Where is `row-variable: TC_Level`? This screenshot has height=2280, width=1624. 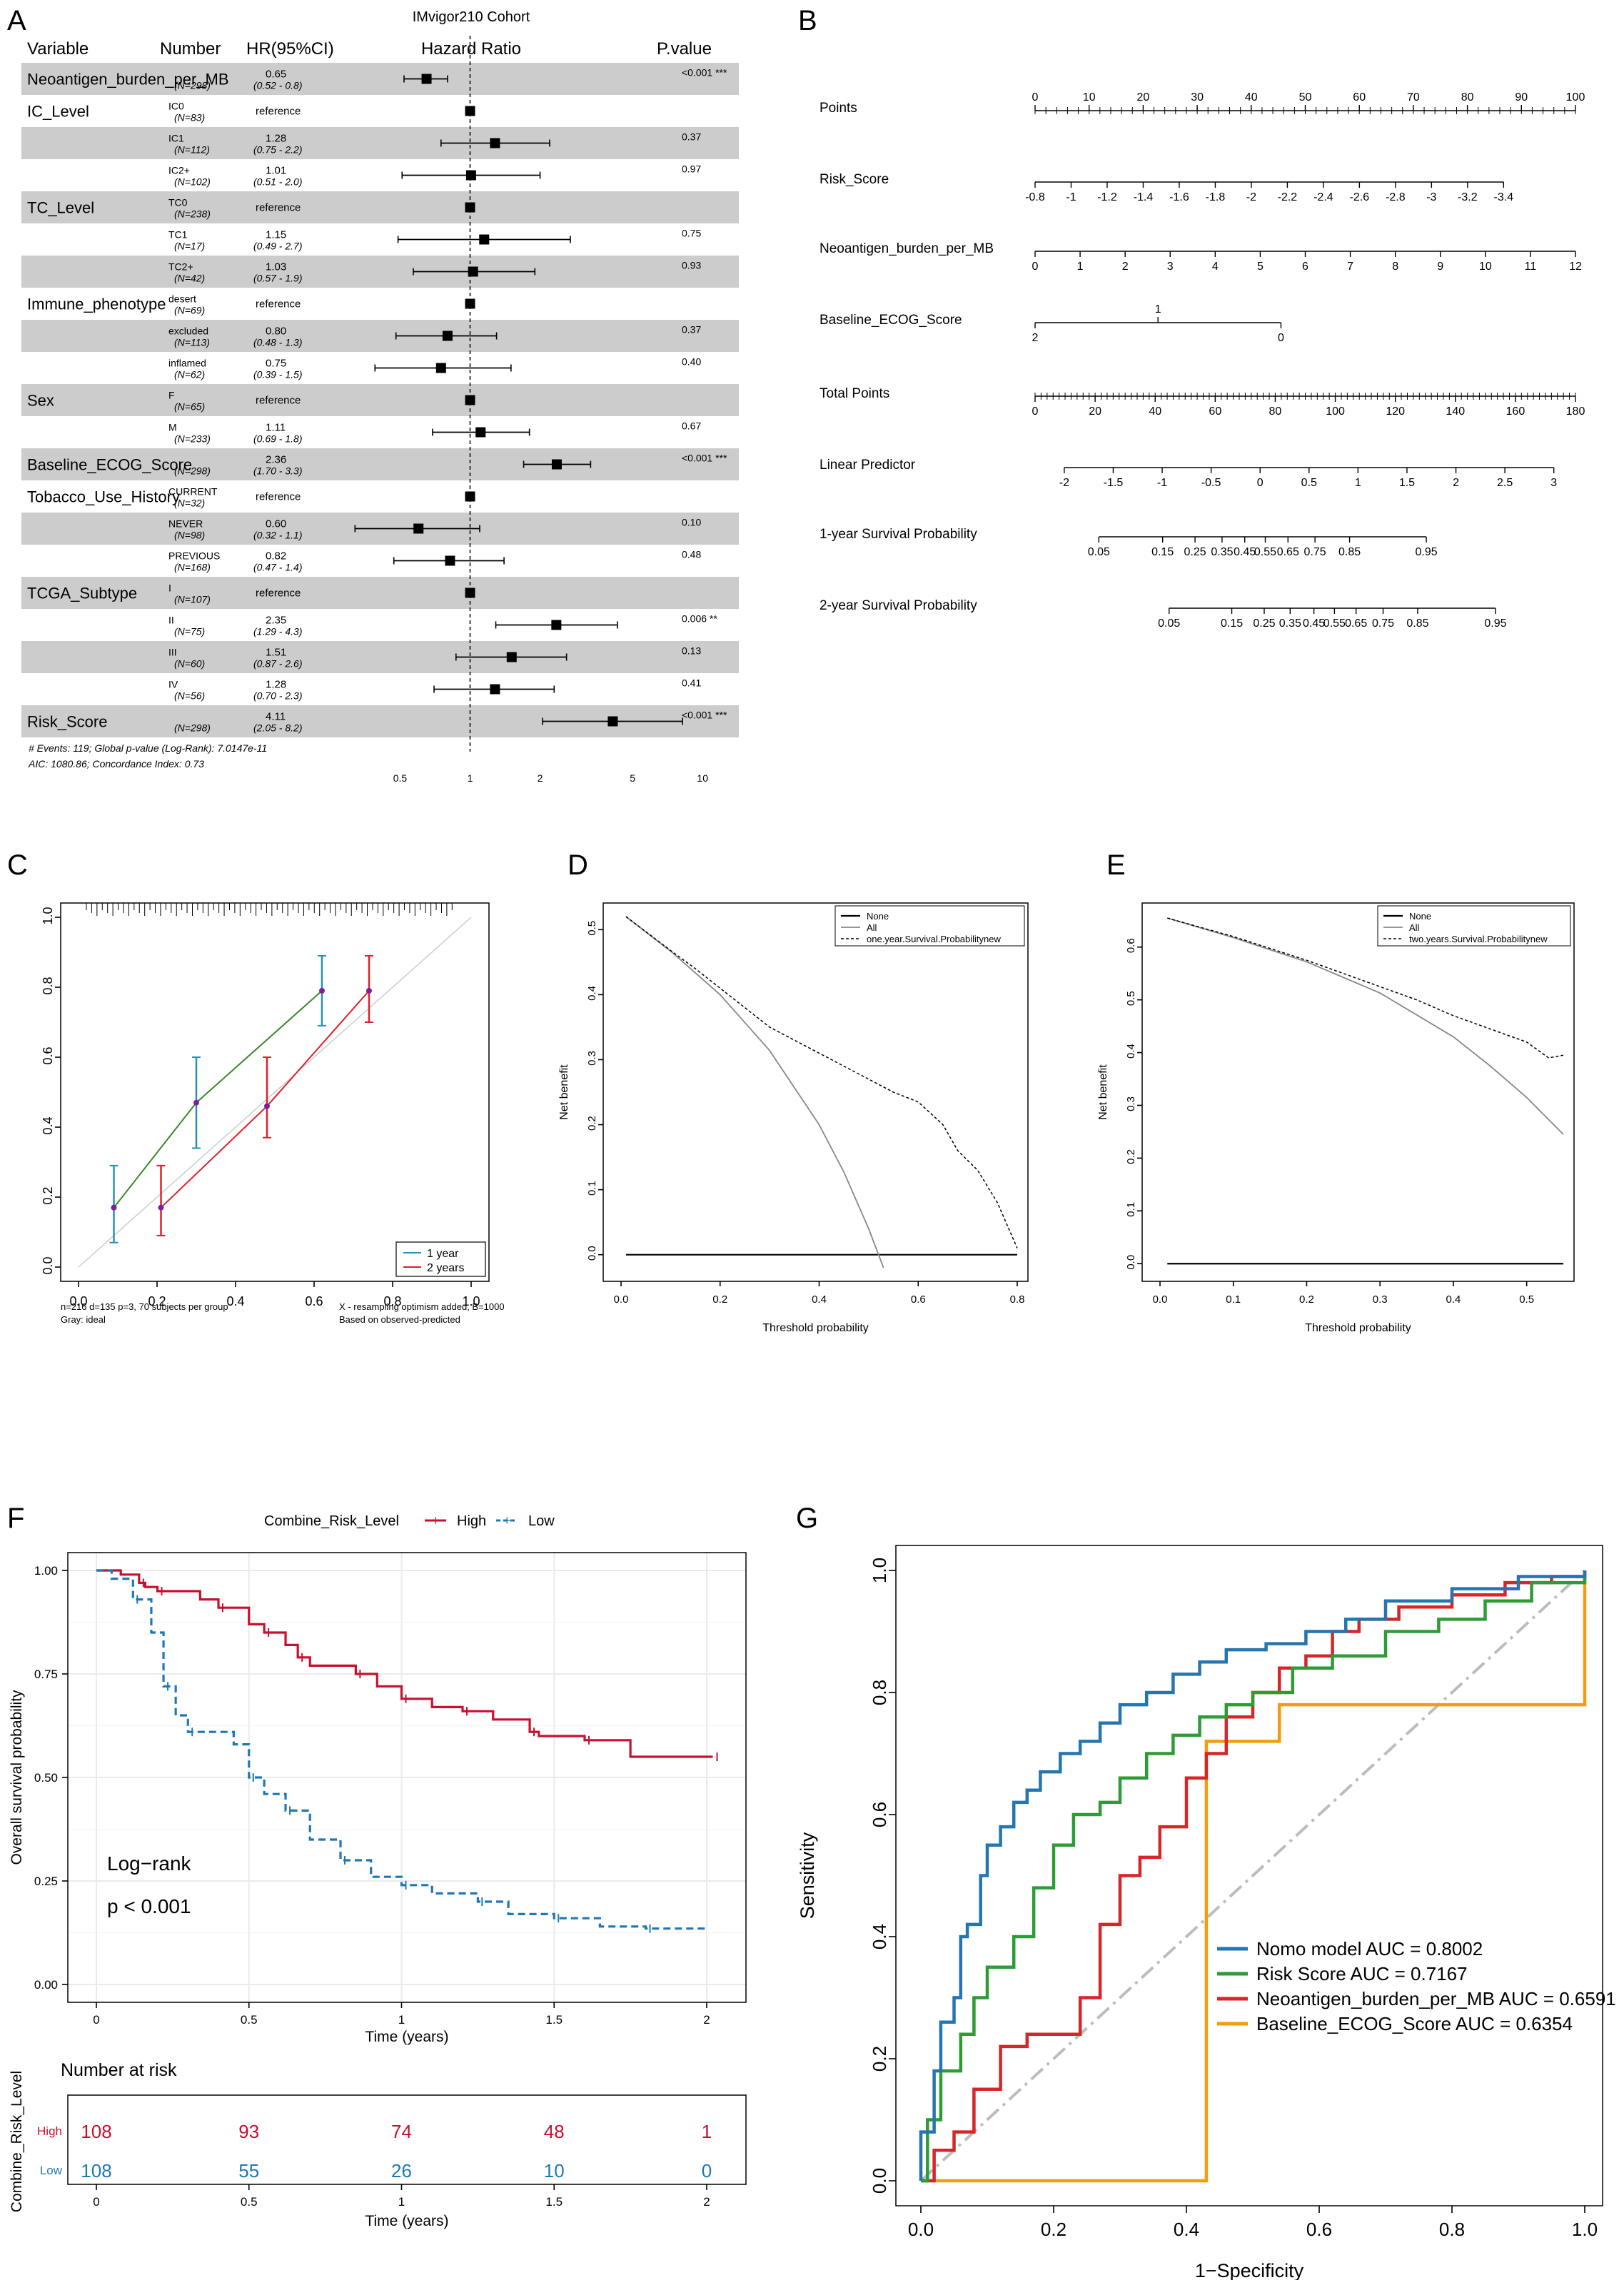
row-variable: TC_Level is located at coordinates (60, 208).